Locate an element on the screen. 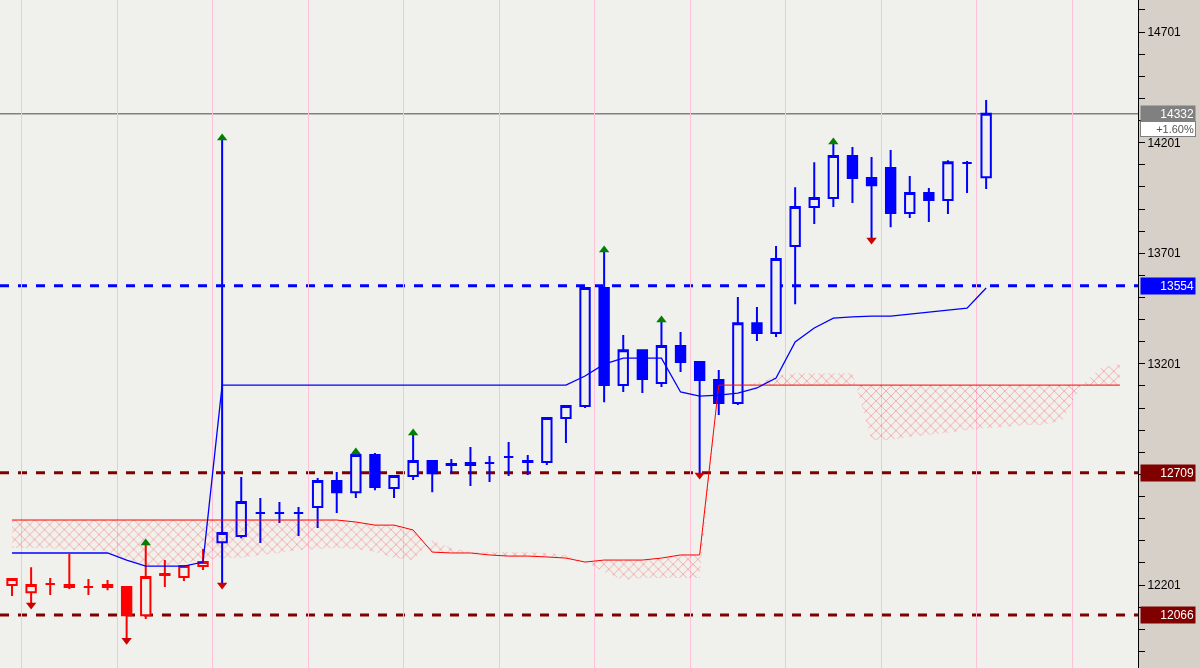 The height and width of the screenshot is (668, 1200). ref-line-label: 13554 is located at coordinates (1177, 286).